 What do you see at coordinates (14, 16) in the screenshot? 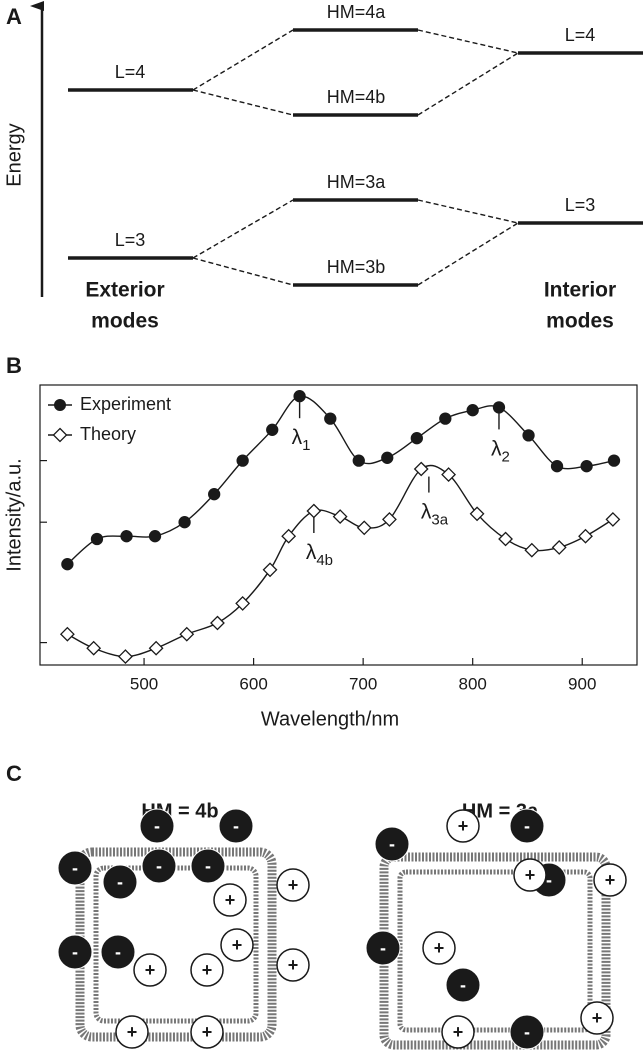
I see `panel-letter: A` at bounding box center [14, 16].